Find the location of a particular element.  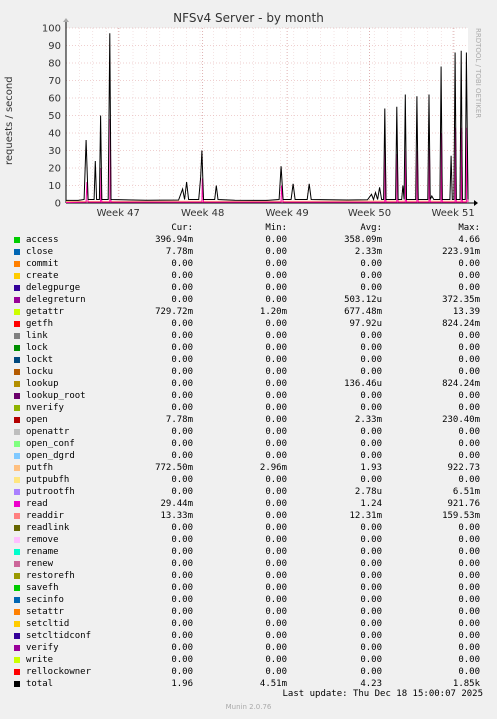

legend-name: lookup_root is located at coordinates (56, 396).